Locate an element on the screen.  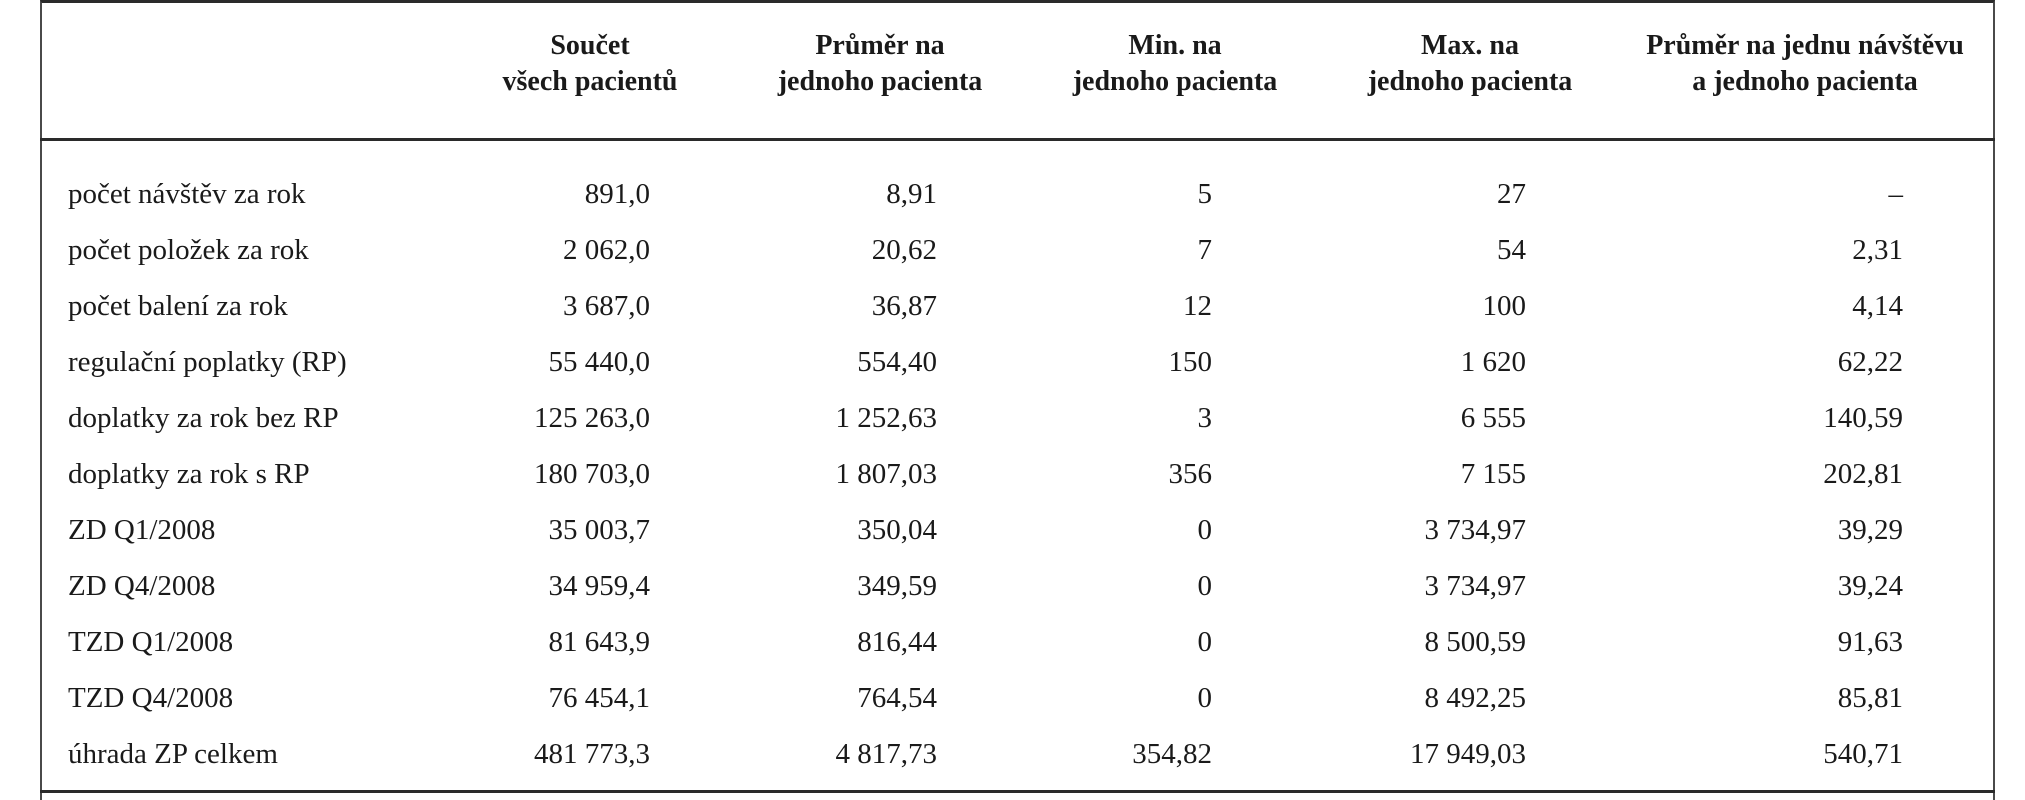
cell-max: 1 620 is located at coordinates (1493, 362).